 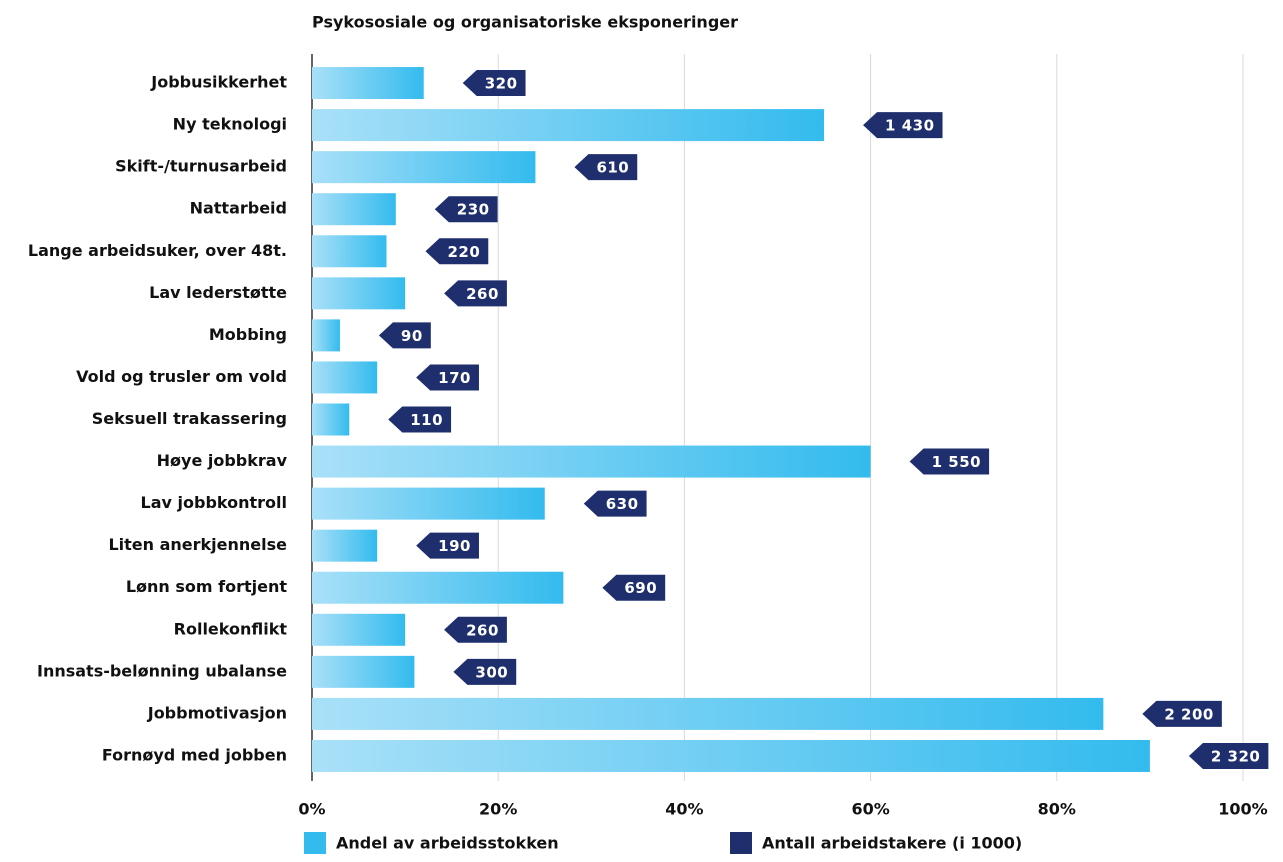 I want to click on y-tick-label: Liten anerkjennelse, so click(x=197, y=544).